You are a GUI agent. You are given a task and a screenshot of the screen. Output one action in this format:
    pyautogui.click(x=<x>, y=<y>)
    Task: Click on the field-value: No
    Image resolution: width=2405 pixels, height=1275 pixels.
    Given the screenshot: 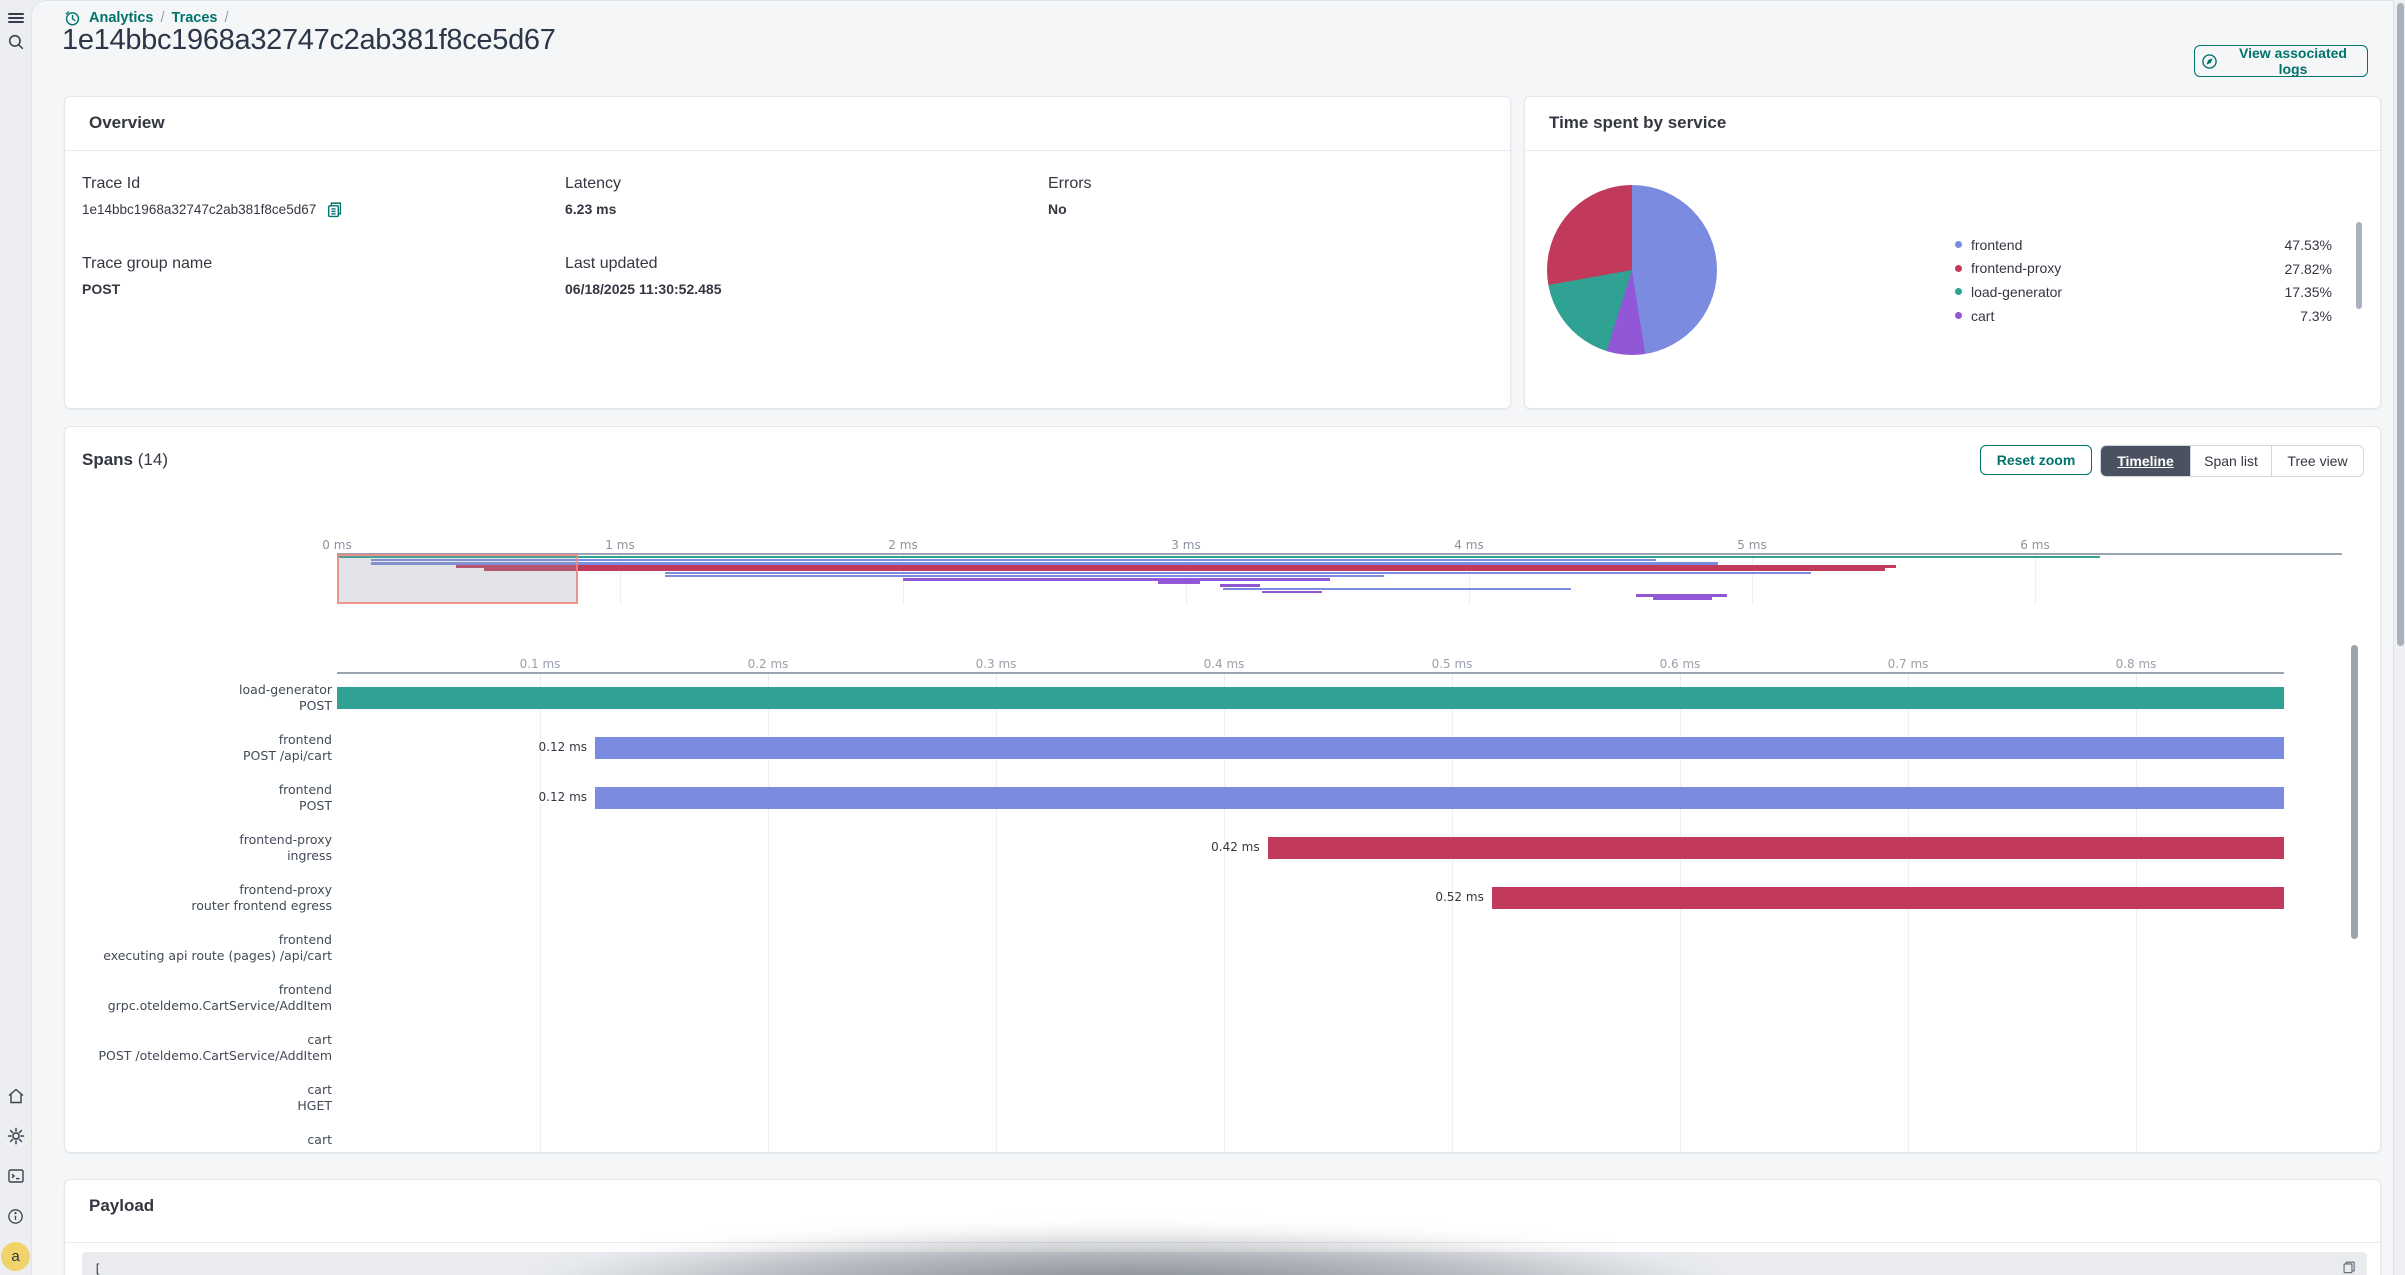 What is the action you would take?
    pyautogui.click(x=1057, y=209)
    